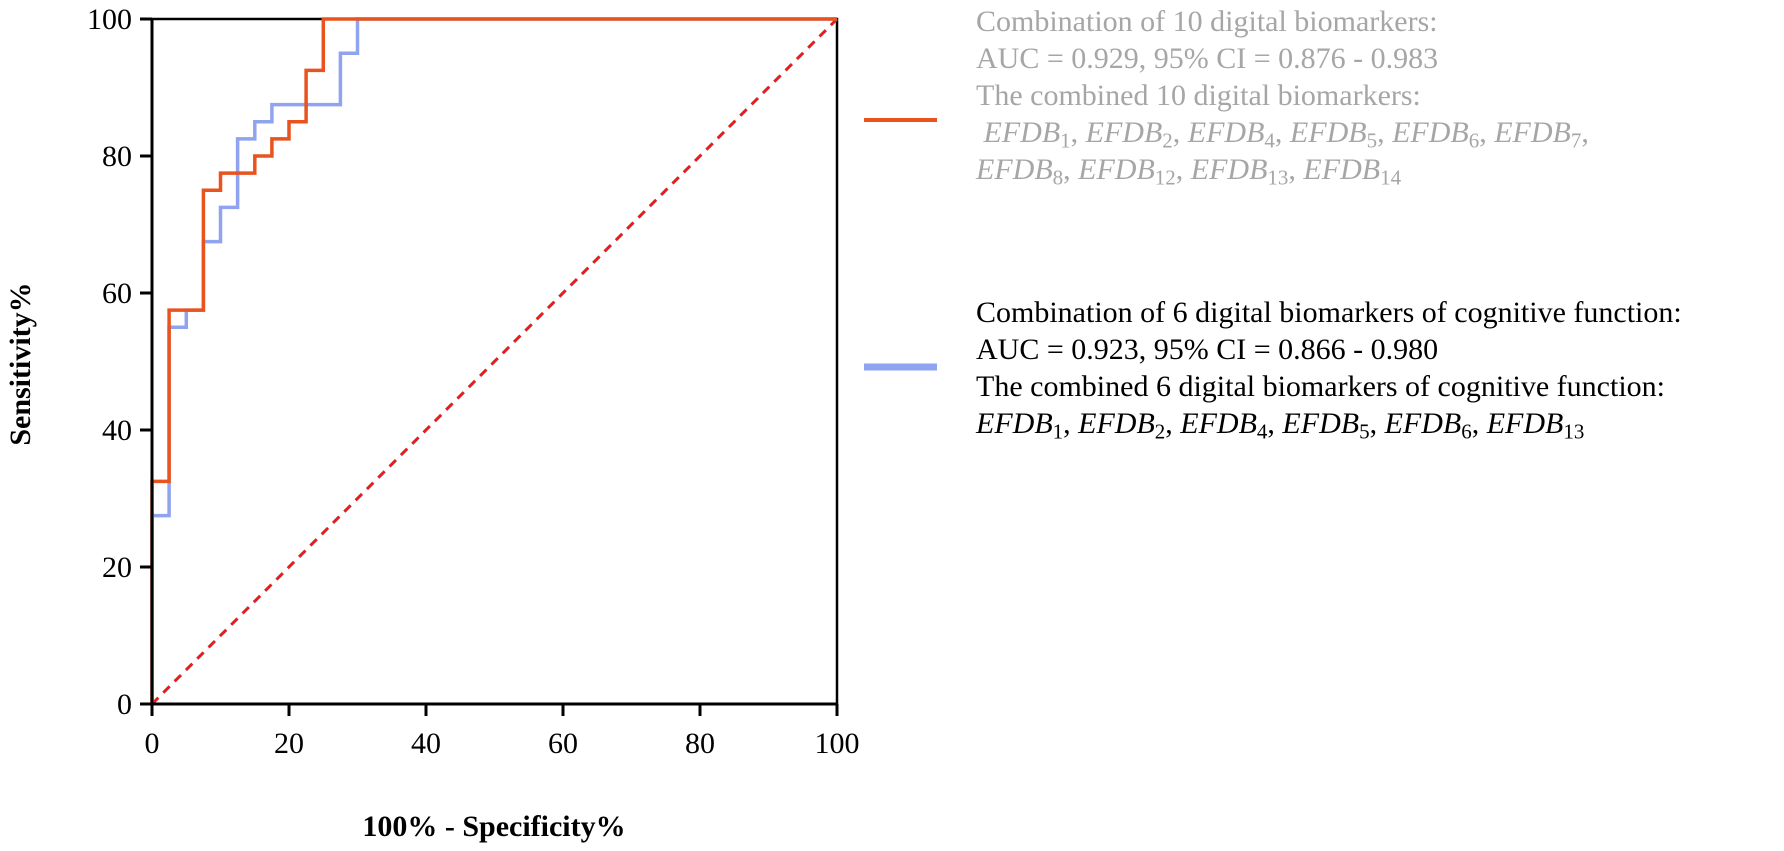 Image resolution: width=1784 pixels, height=851 pixels. I want to click on legend-2-auc: AUC = 0.923, 95% CI = 0.866 - 0.980, so click(1207, 349).